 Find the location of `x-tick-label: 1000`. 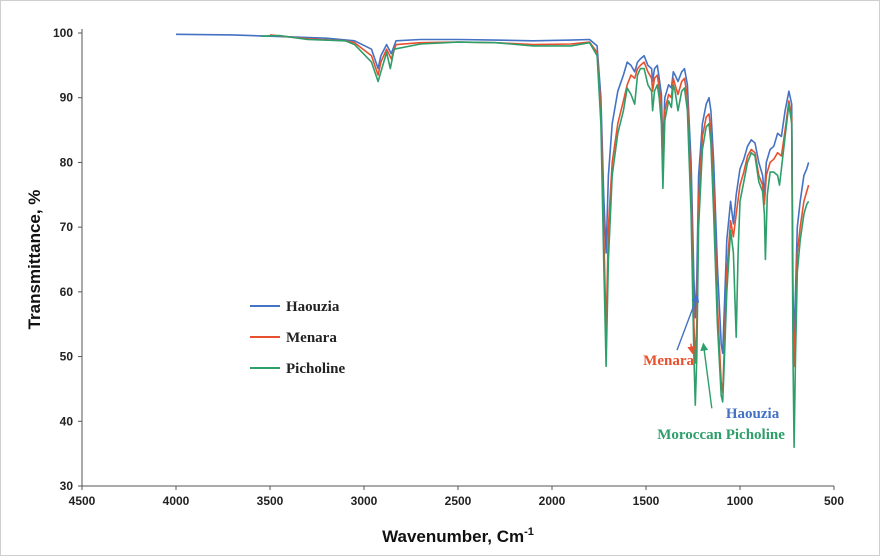

x-tick-label: 1000 is located at coordinates (740, 501).